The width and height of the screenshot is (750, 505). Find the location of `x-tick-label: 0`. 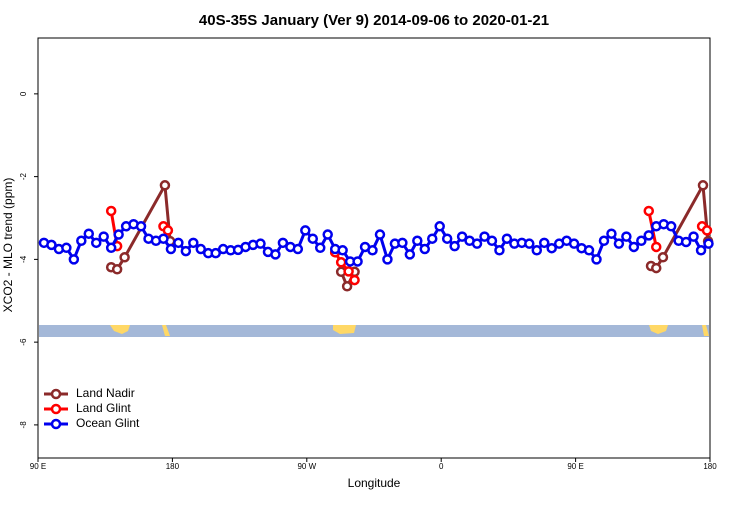

x-tick-label: 0 is located at coordinates (441, 466).